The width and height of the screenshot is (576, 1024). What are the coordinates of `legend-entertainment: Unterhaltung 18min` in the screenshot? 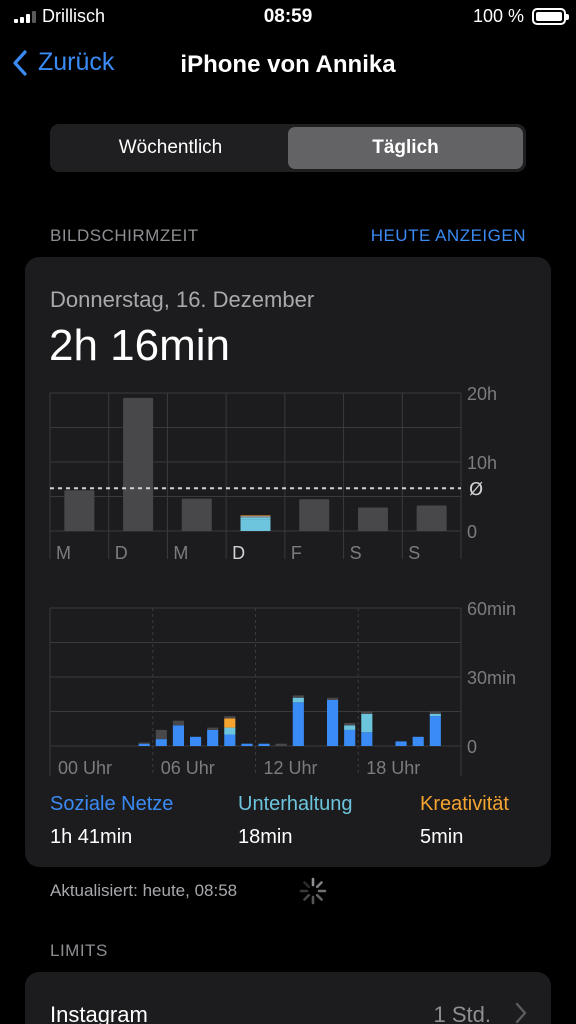 It's located at (295, 821).